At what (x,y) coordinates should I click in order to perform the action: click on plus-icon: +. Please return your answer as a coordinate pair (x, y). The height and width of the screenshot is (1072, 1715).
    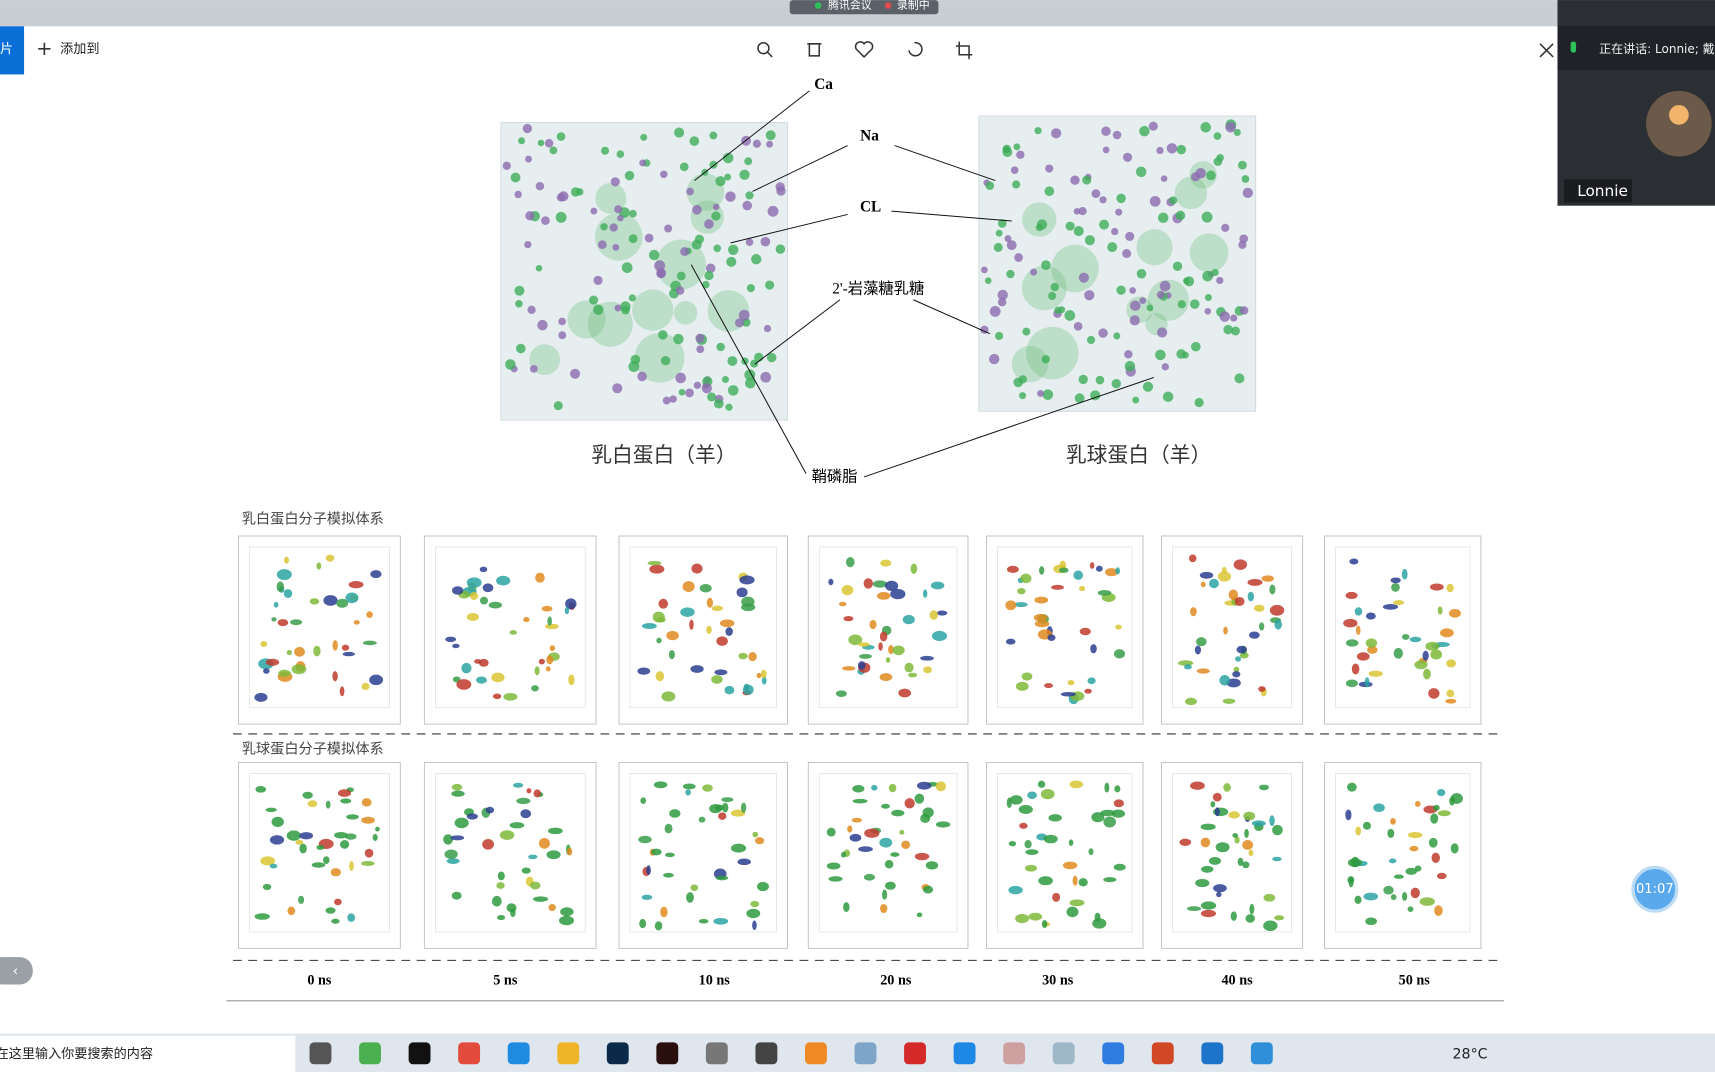
    Looking at the image, I should click on (44, 48).